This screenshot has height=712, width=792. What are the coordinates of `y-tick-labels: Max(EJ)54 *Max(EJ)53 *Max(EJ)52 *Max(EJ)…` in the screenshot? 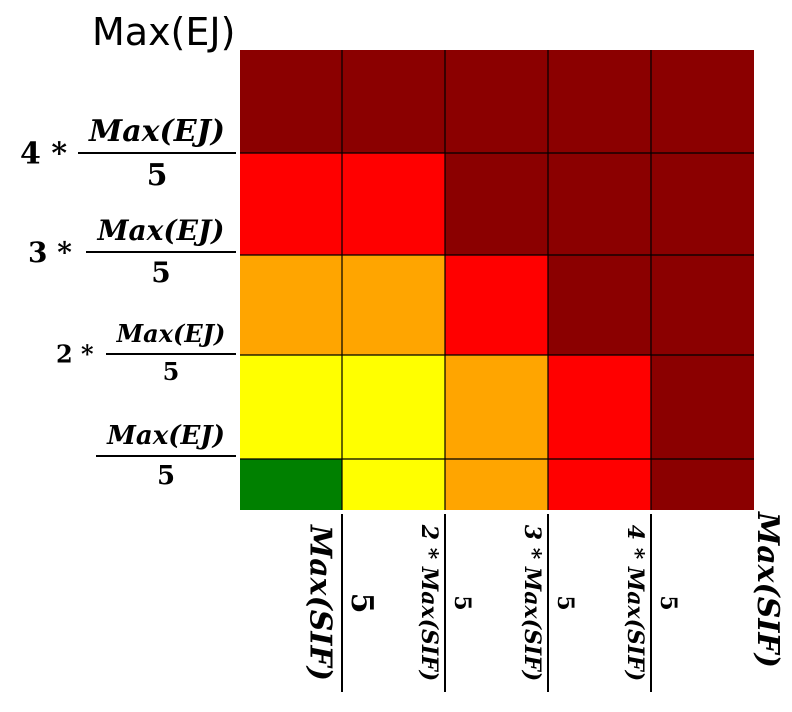 It's located at (128, 302).